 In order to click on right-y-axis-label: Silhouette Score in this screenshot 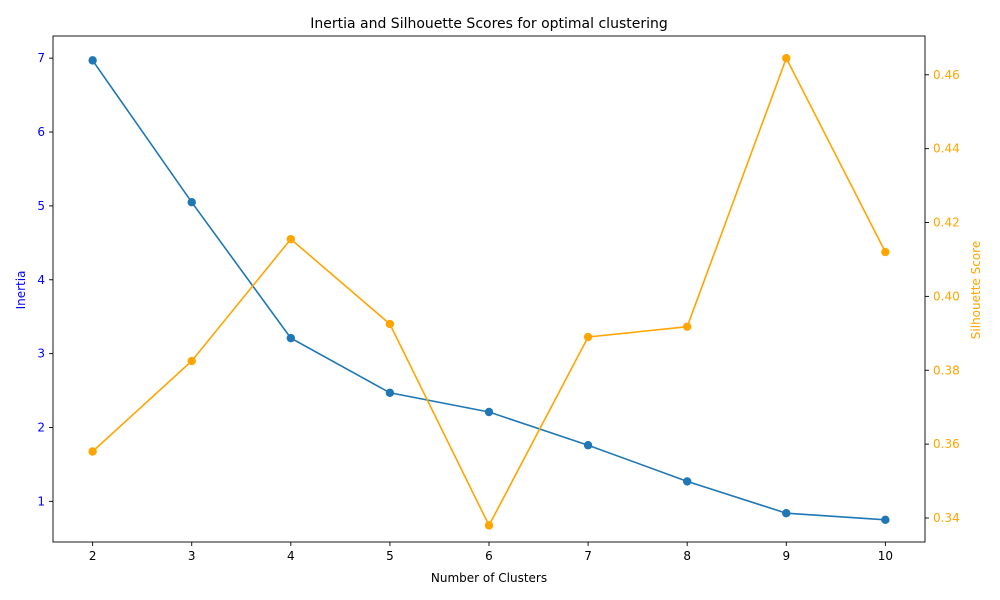, I will do `click(976, 290)`.